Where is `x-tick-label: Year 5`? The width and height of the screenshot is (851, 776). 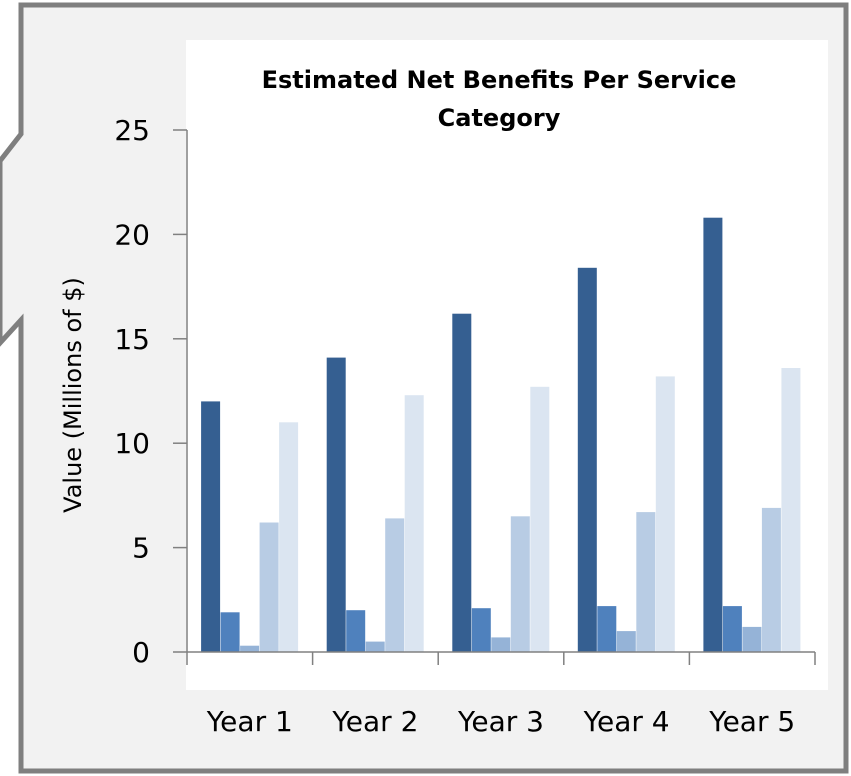 x-tick-label: Year 5 is located at coordinates (751, 721).